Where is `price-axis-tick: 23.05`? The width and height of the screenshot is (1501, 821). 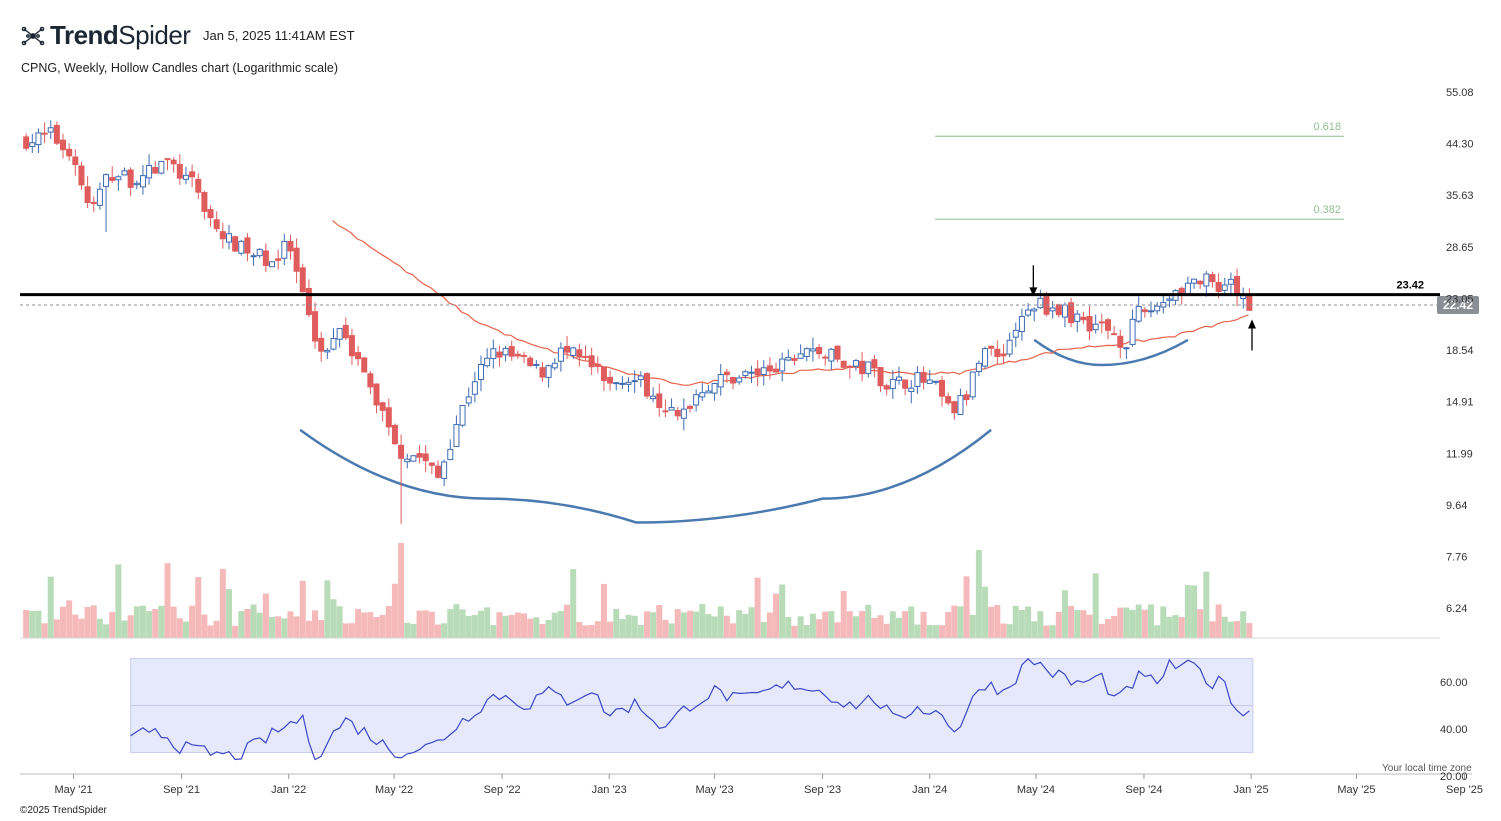 price-axis-tick: 23.05 is located at coordinates (1460, 299).